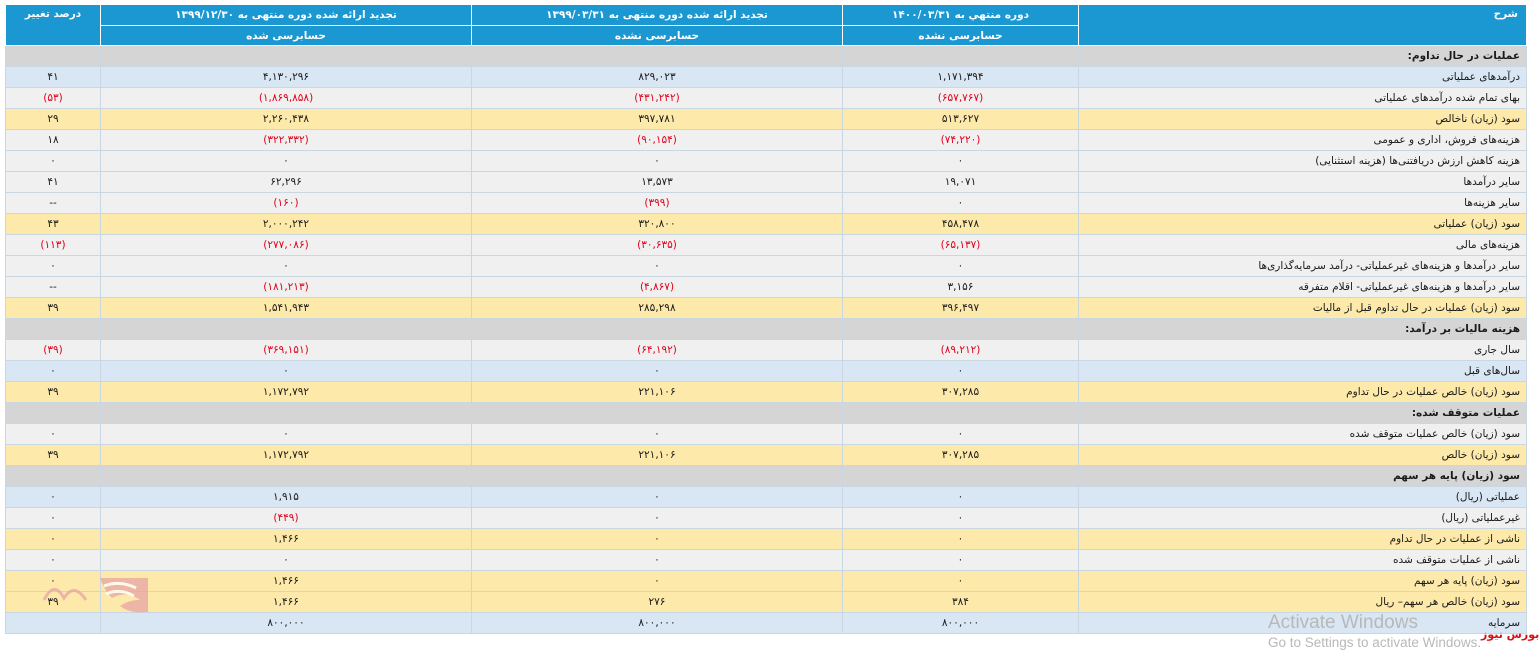  Describe the element at coordinates (960, 98) in the screenshot. I see `cell-period1: (۶۵۷,۷۶۷)` at that location.